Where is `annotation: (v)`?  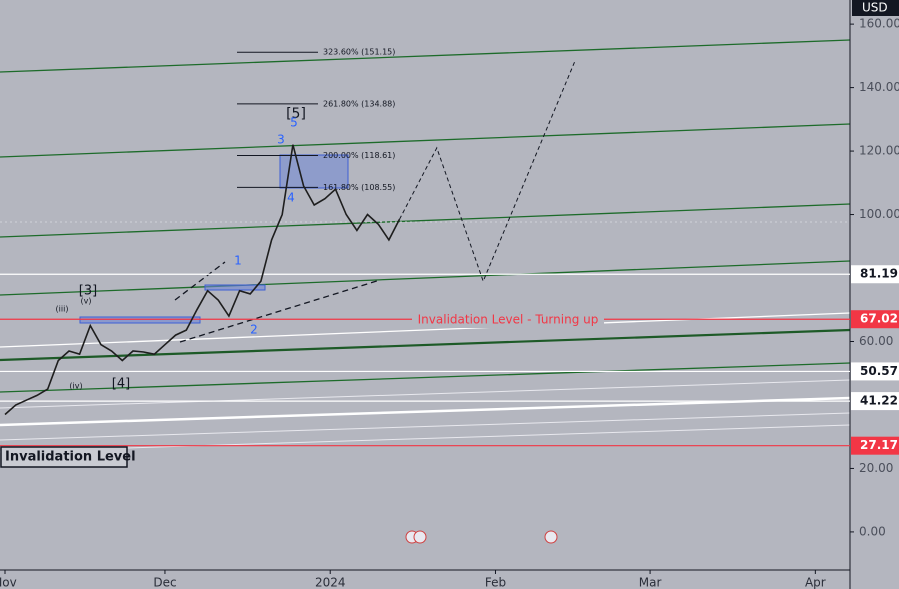
annotation: (v) is located at coordinates (86, 301).